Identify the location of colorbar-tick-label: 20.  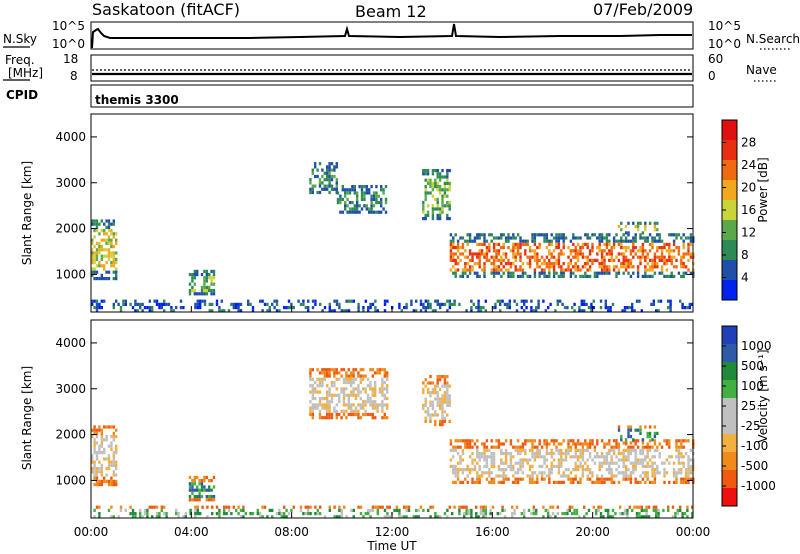
(748, 188).